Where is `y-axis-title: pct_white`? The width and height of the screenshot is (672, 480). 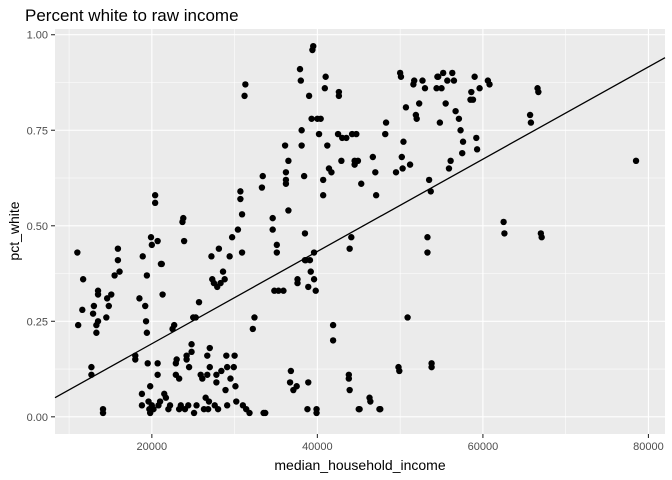
y-axis-title: pct_white is located at coordinates (14, 230).